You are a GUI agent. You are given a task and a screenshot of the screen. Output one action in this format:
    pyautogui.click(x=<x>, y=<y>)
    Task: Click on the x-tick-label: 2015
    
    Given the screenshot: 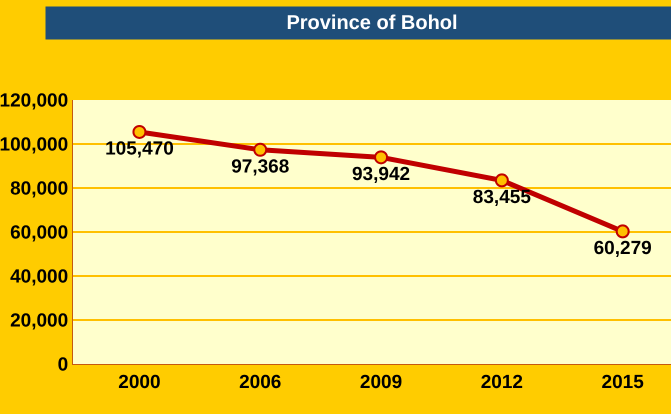 What is the action you would take?
    pyautogui.click(x=623, y=382)
    